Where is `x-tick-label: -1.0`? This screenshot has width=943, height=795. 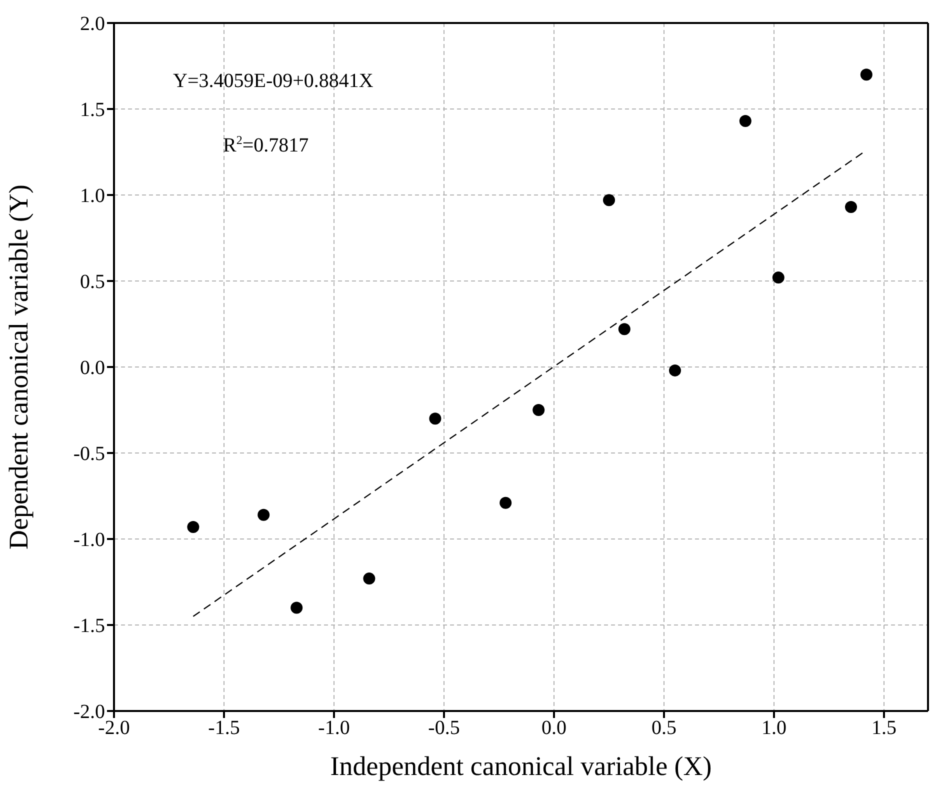
x-tick-label: -1.0 is located at coordinates (334, 728).